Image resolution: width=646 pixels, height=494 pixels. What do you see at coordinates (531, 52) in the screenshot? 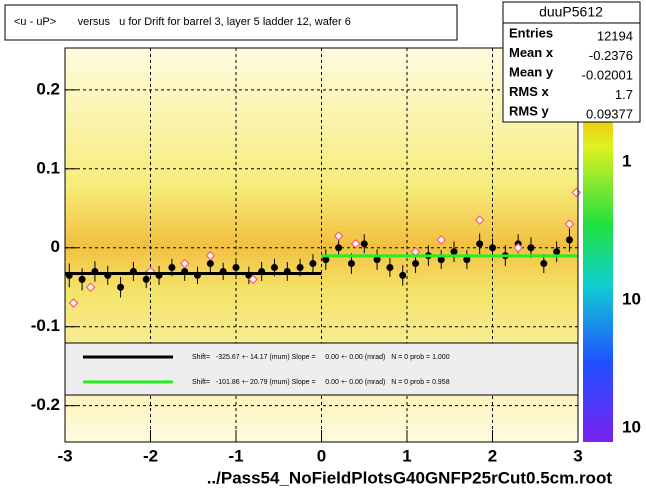
I see `stats-label: Mean x` at bounding box center [531, 52].